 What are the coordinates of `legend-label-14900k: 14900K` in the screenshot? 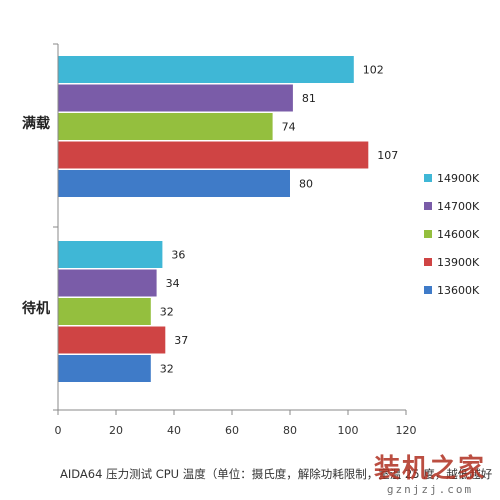 It's located at (458, 178).